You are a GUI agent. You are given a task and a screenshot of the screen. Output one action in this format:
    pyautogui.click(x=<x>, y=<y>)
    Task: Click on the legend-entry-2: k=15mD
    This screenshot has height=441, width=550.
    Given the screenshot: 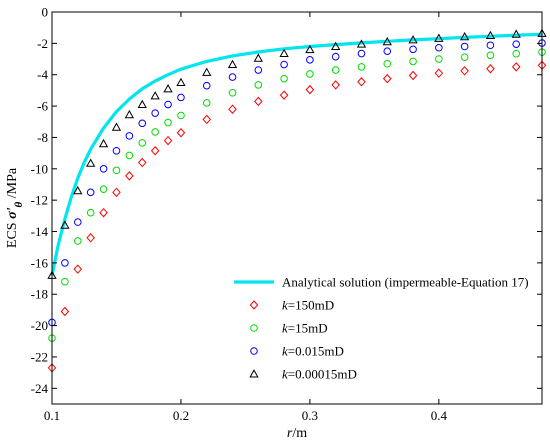 What is the action you would take?
    pyautogui.click(x=305, y=328)
    